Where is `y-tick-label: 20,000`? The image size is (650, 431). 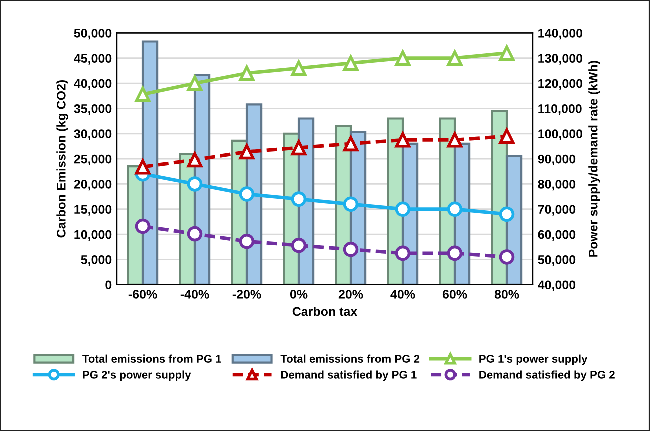 y-tick-label: 20,000 is located at coordinates (93, 185).